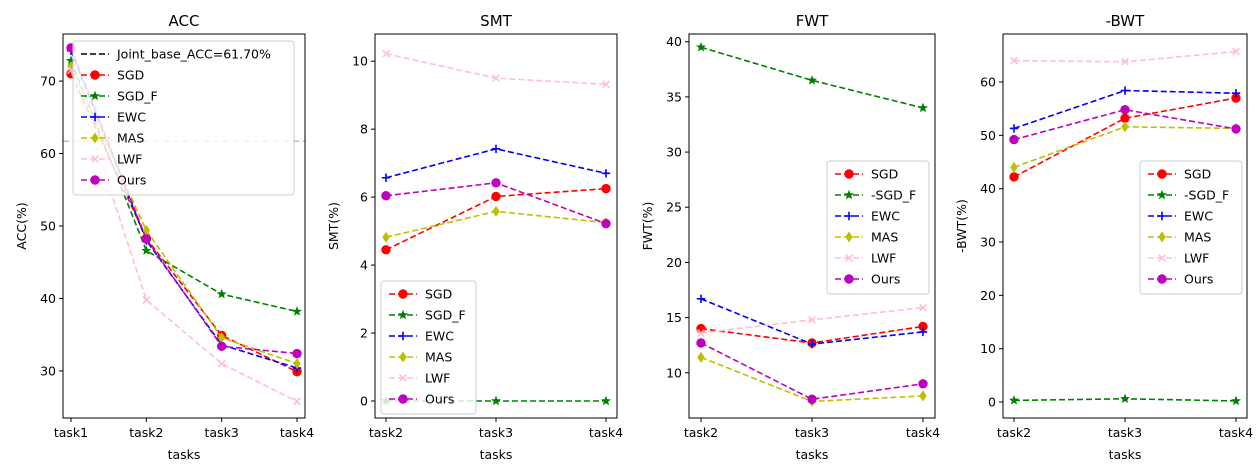 The height and width of the screenshot is (476, 1260). I want to click on y-tick-label: 6, so click(364, 197).